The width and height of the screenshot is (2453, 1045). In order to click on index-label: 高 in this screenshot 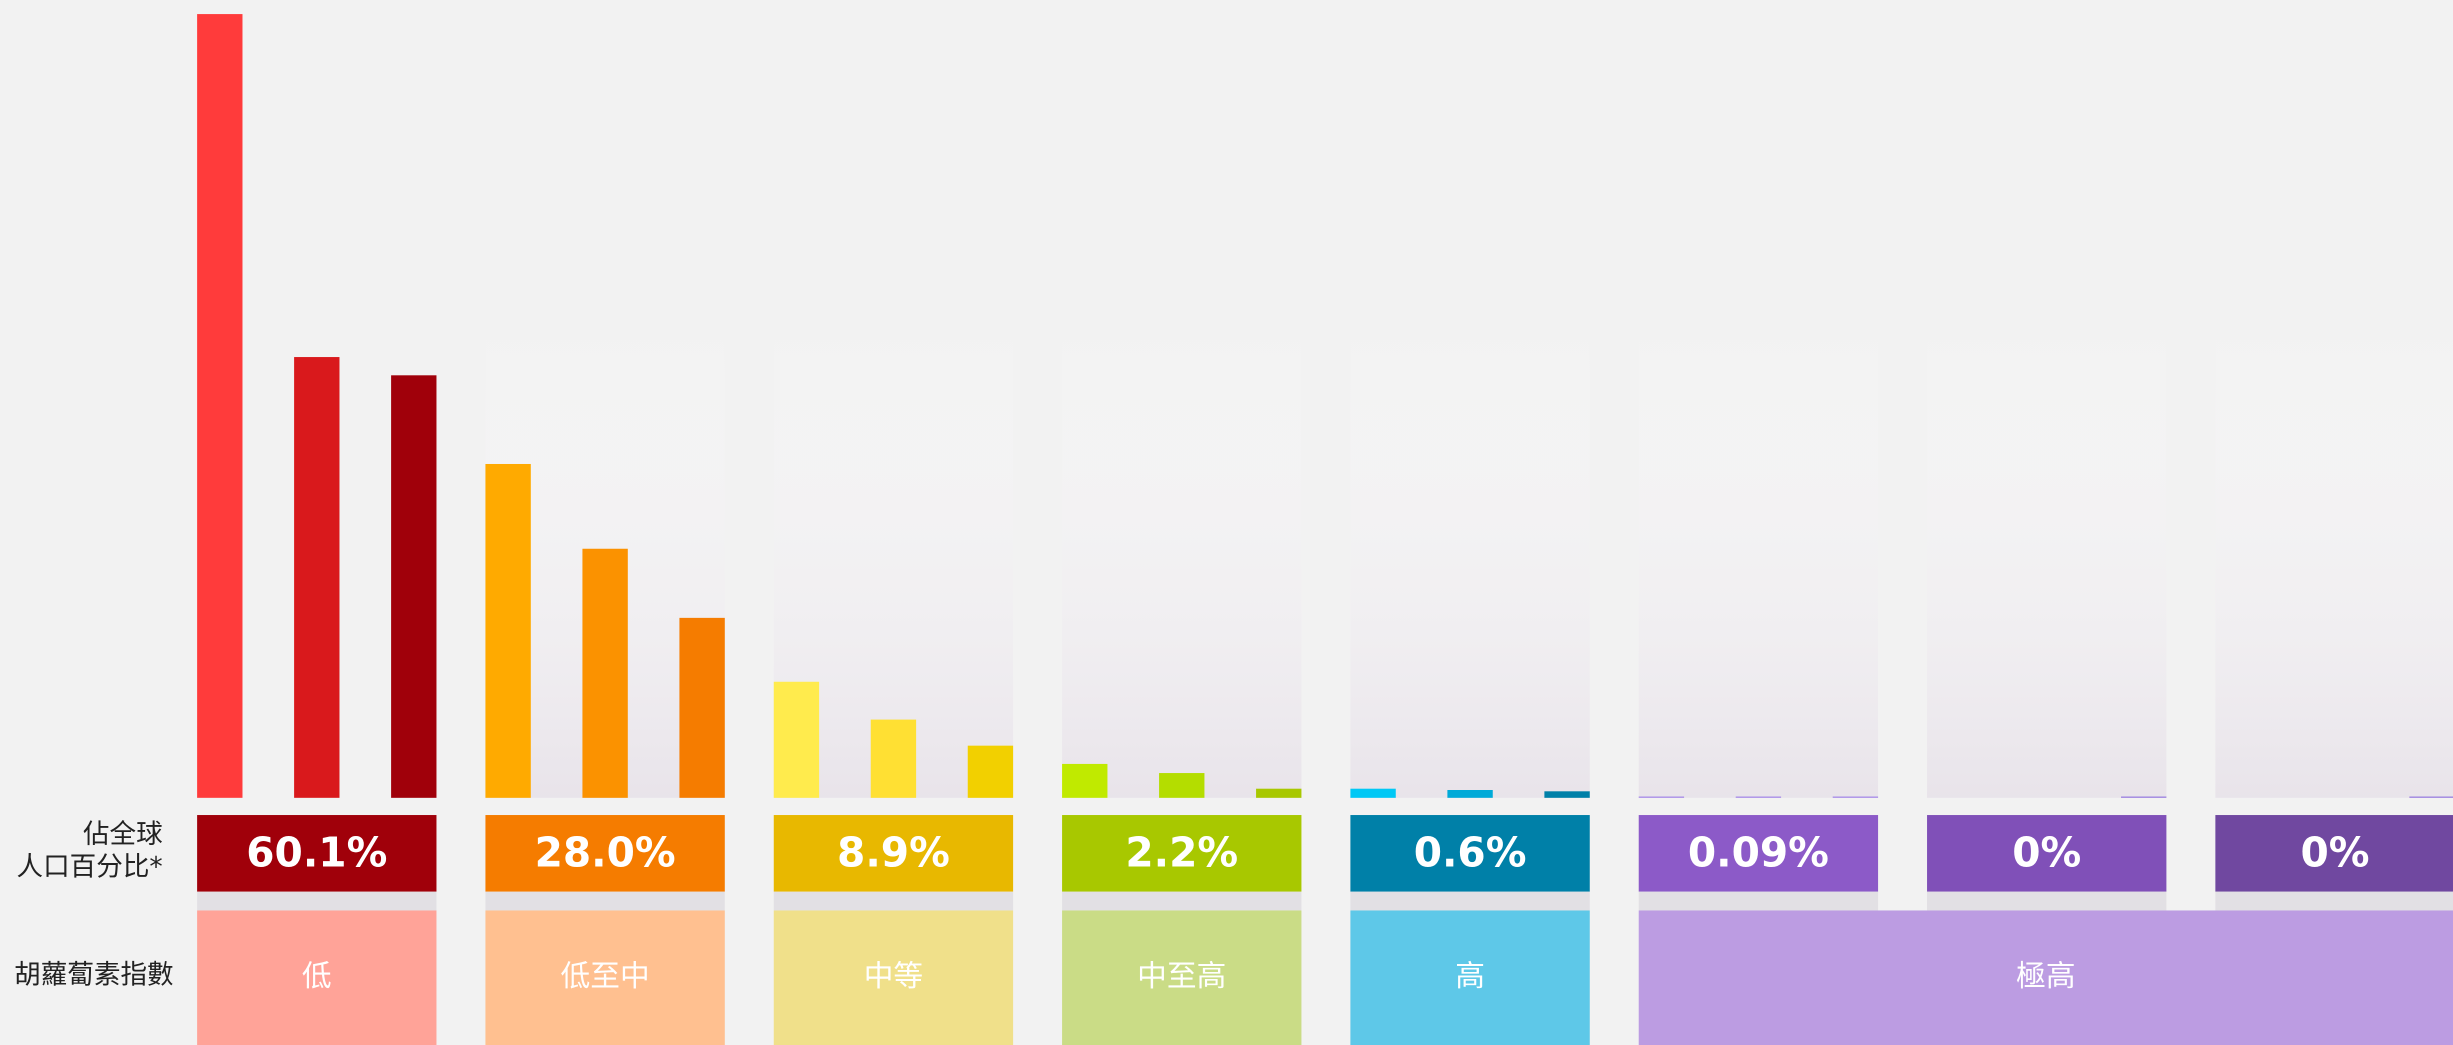, I will do `click(1470, 976)`.